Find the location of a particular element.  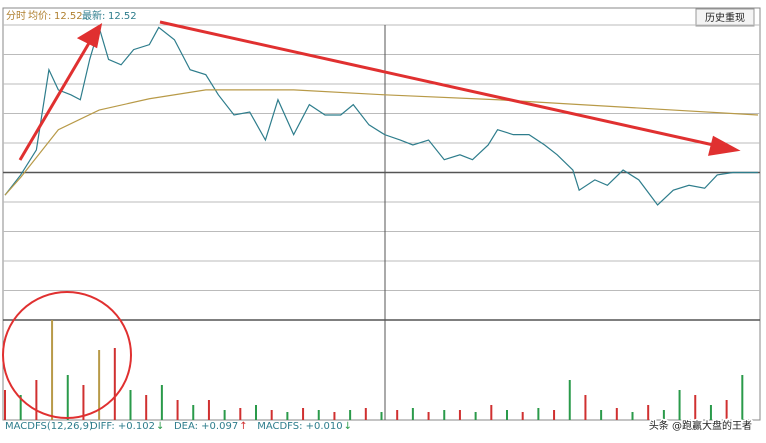

avg-value: 12.52 is located at coordinates (68, 16).